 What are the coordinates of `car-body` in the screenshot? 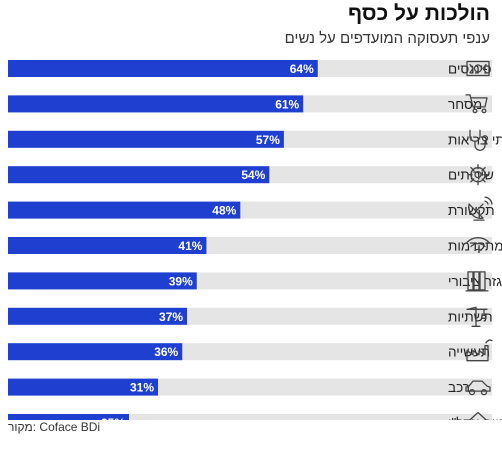 It's located at (478, 386).